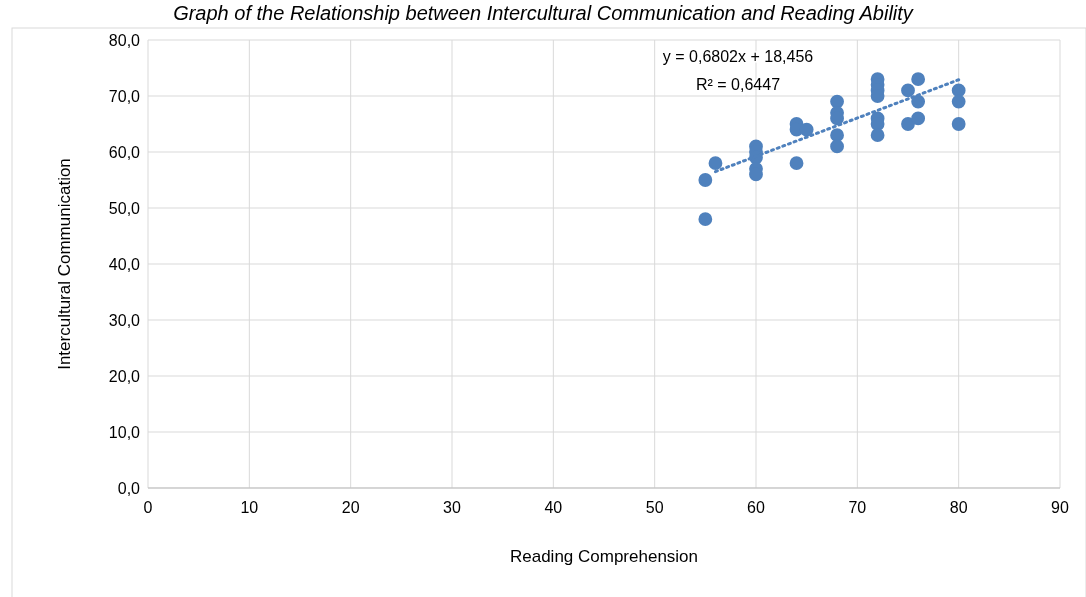  What do you see at coordinates (350, 507) in the screenshot?
I see `x-tick-label: 20` at bounding box center [350, 507].